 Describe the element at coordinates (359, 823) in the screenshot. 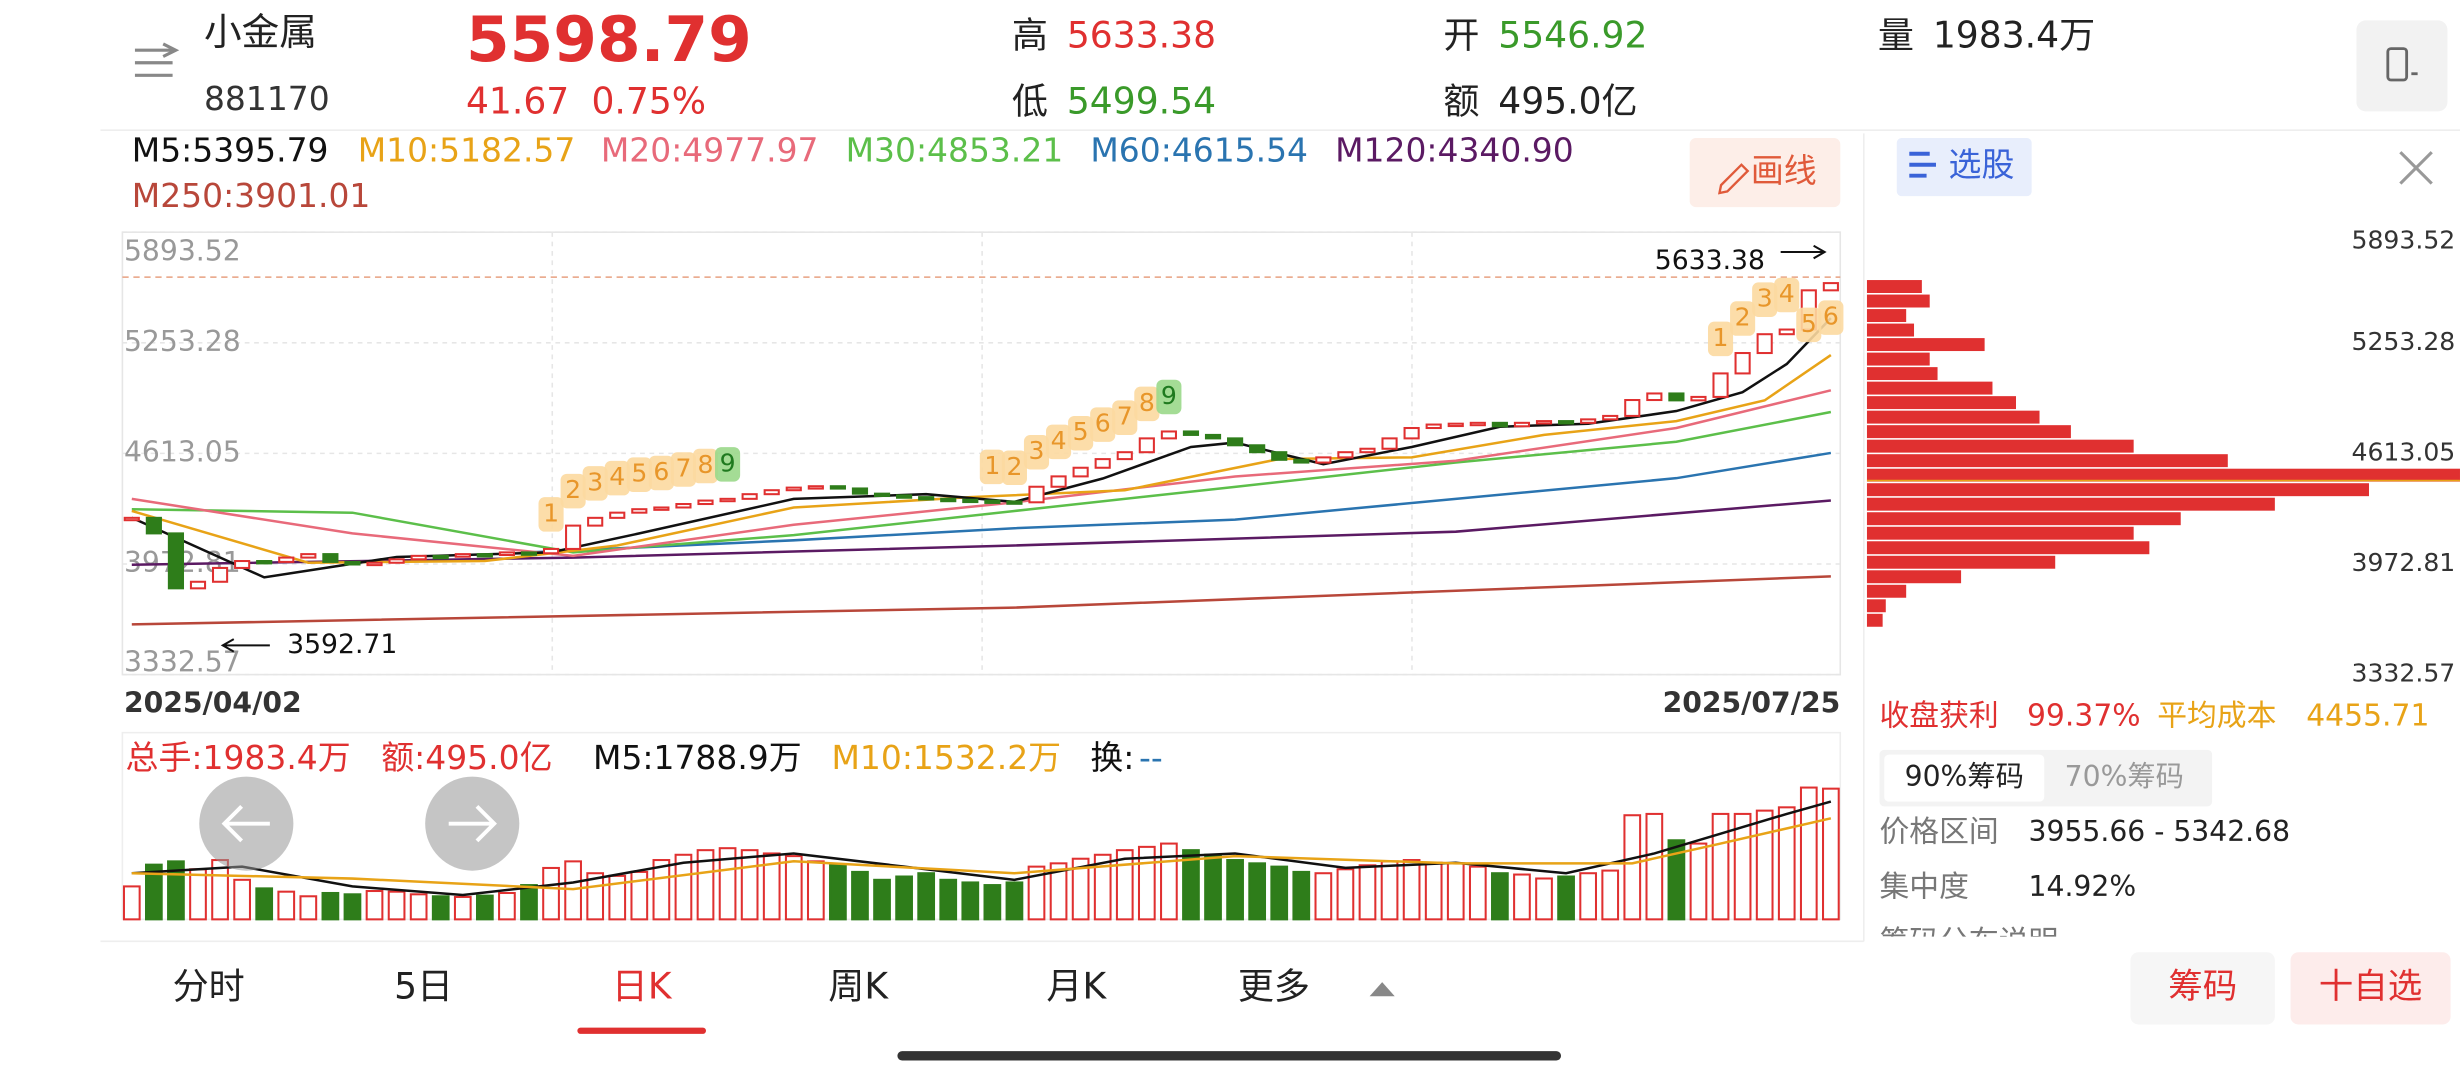

I see `overlay` at that location.